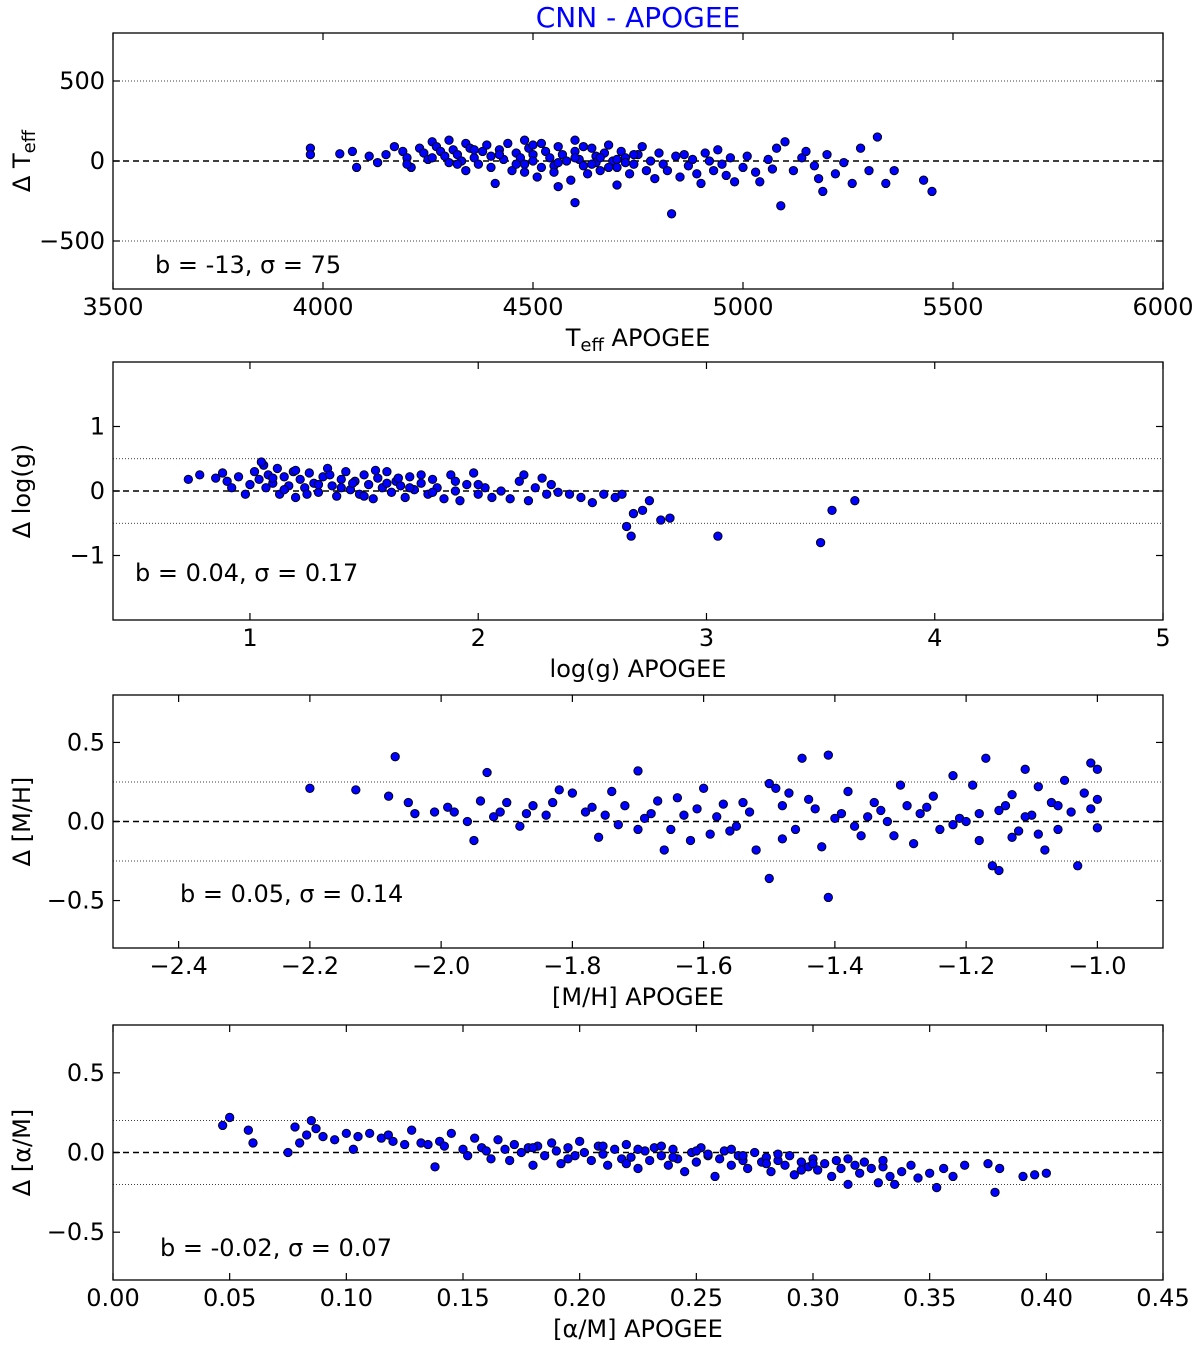 This screenshot has width=1200, height=1347. Describe the element at coordinates (742, 307) in the screenshot. I see `x-tick-label: 5000` at that location.